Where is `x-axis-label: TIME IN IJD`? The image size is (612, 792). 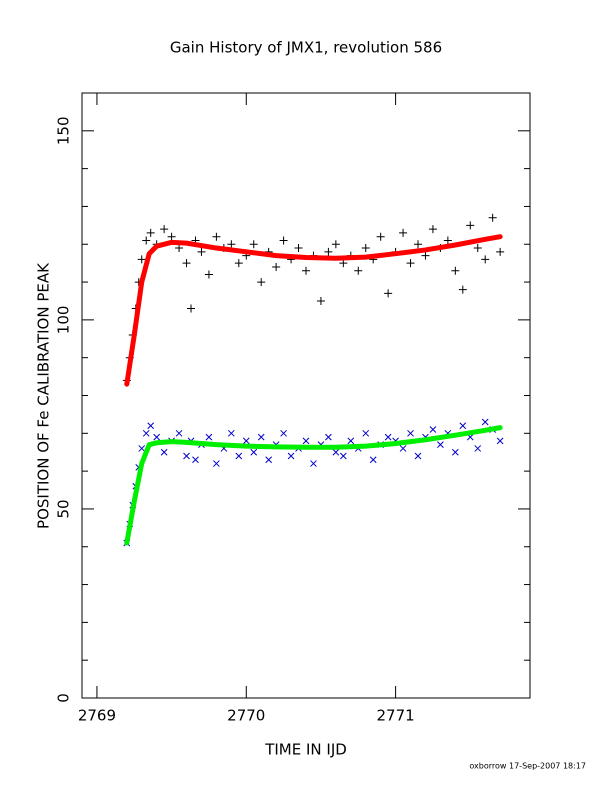
x-axis-label: TIME IN IJD is located at coordinates (305, 750).